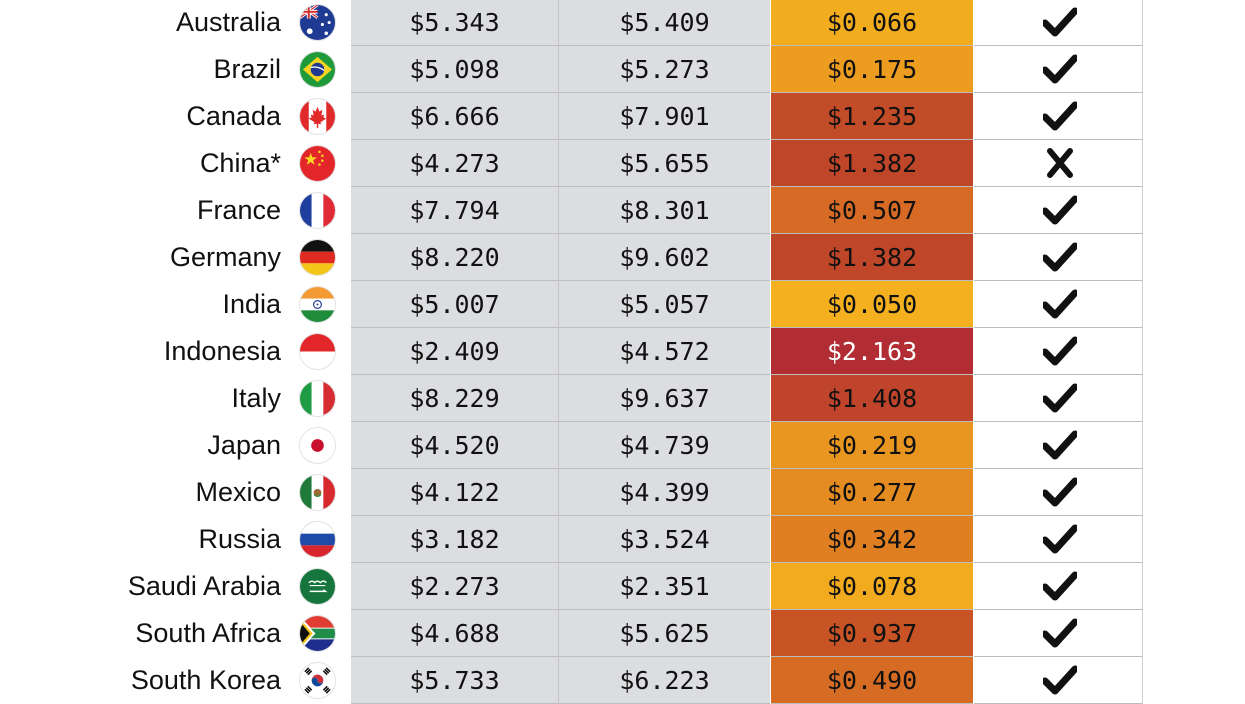 The image size is (1245, 704). I want to click on price-after-cell: $5.409, so click(664, 23).